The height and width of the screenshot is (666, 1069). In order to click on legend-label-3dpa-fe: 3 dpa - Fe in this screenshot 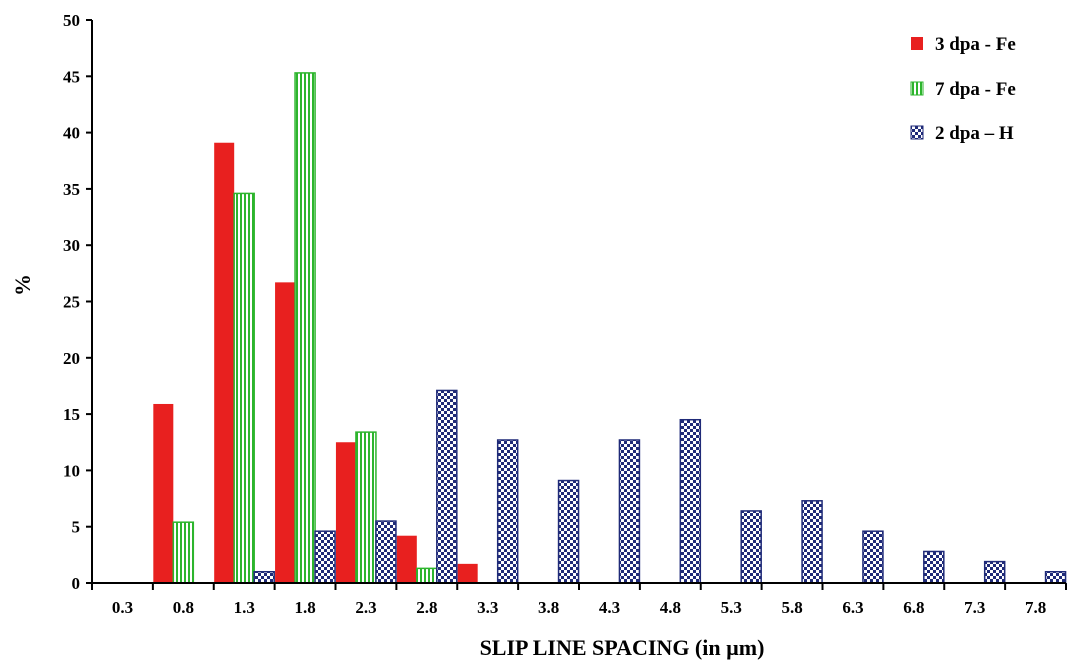, I will do `click(975, 44)`.